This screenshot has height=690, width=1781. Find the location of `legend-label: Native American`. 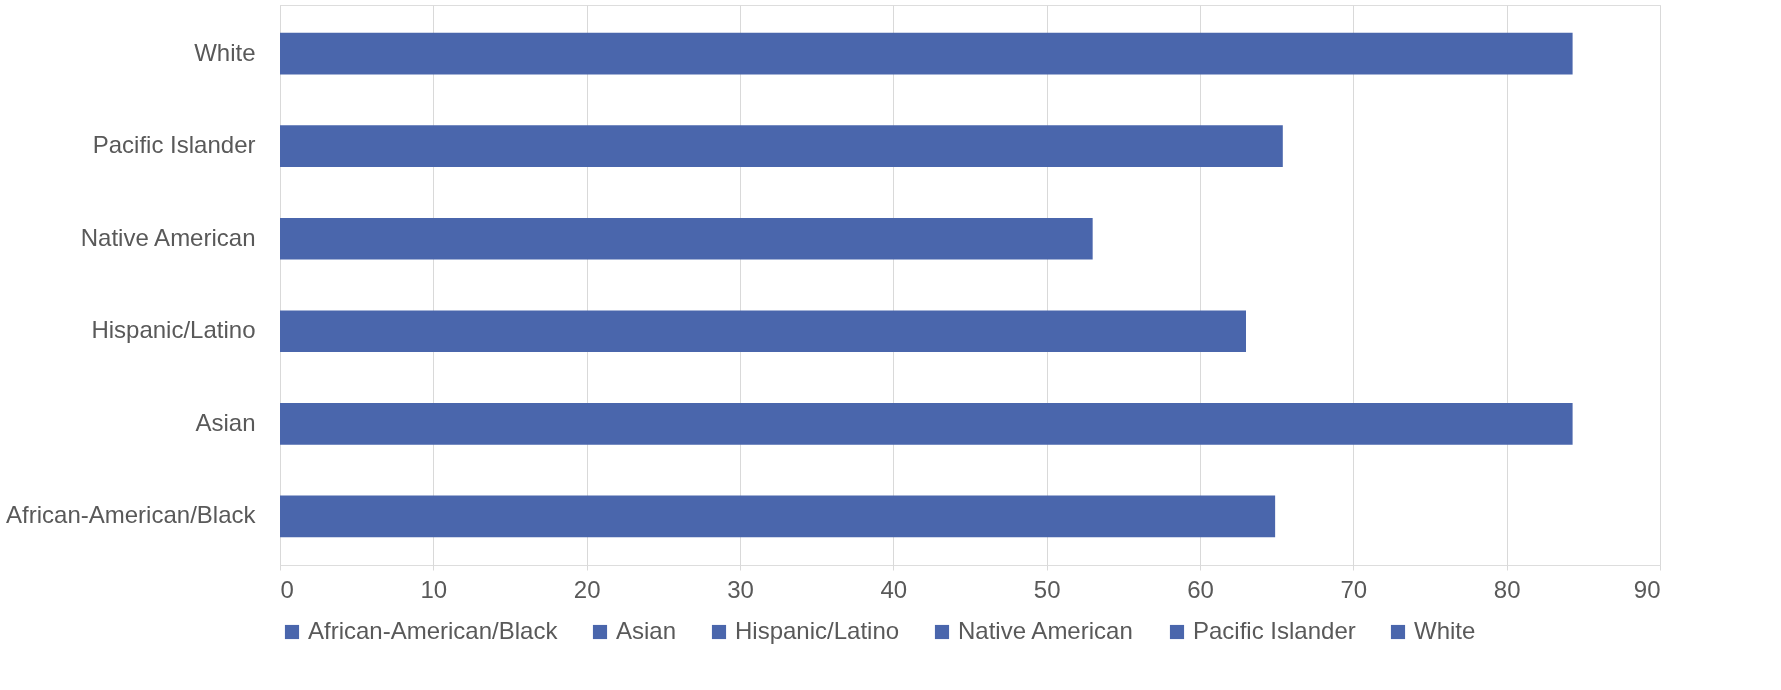

legend-label: Native American is located at coordinates (1045, 630).